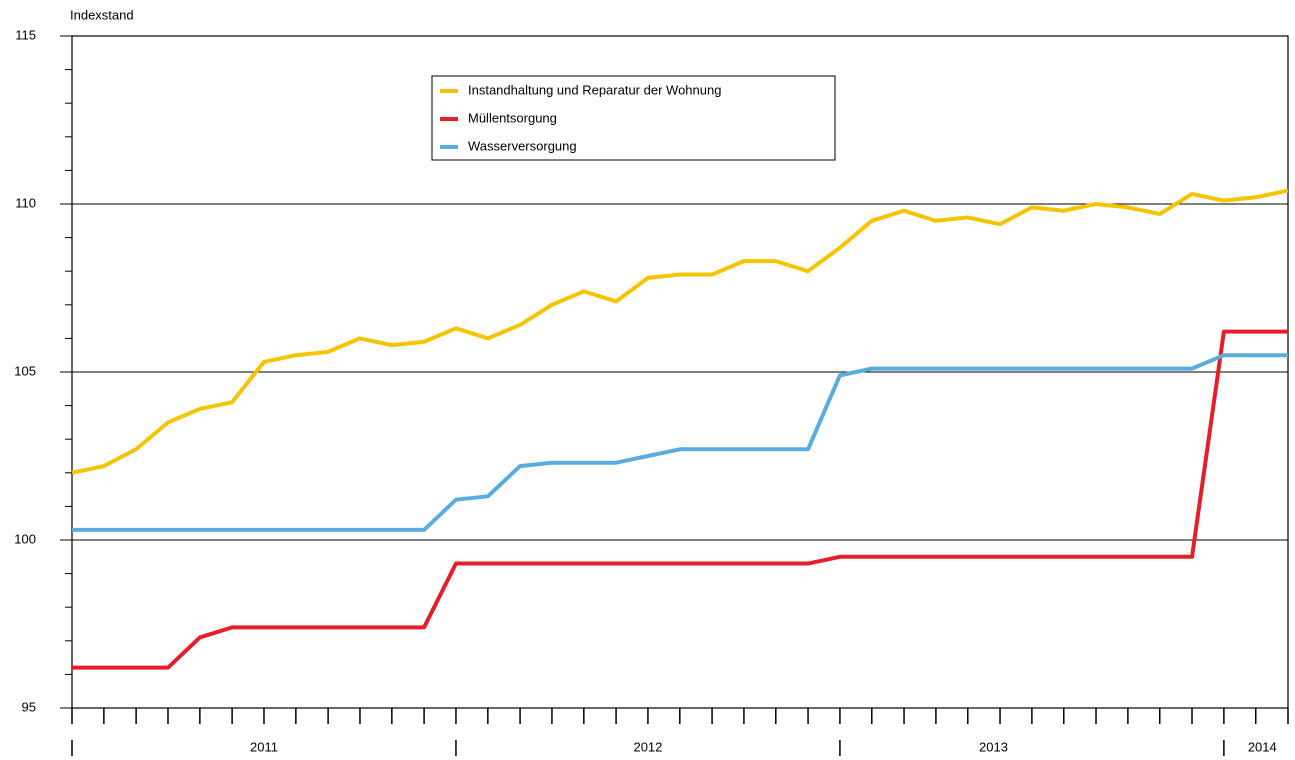 The image size is (1295, 760). I want to click on y-tick-label: 100, so click(25, 538).